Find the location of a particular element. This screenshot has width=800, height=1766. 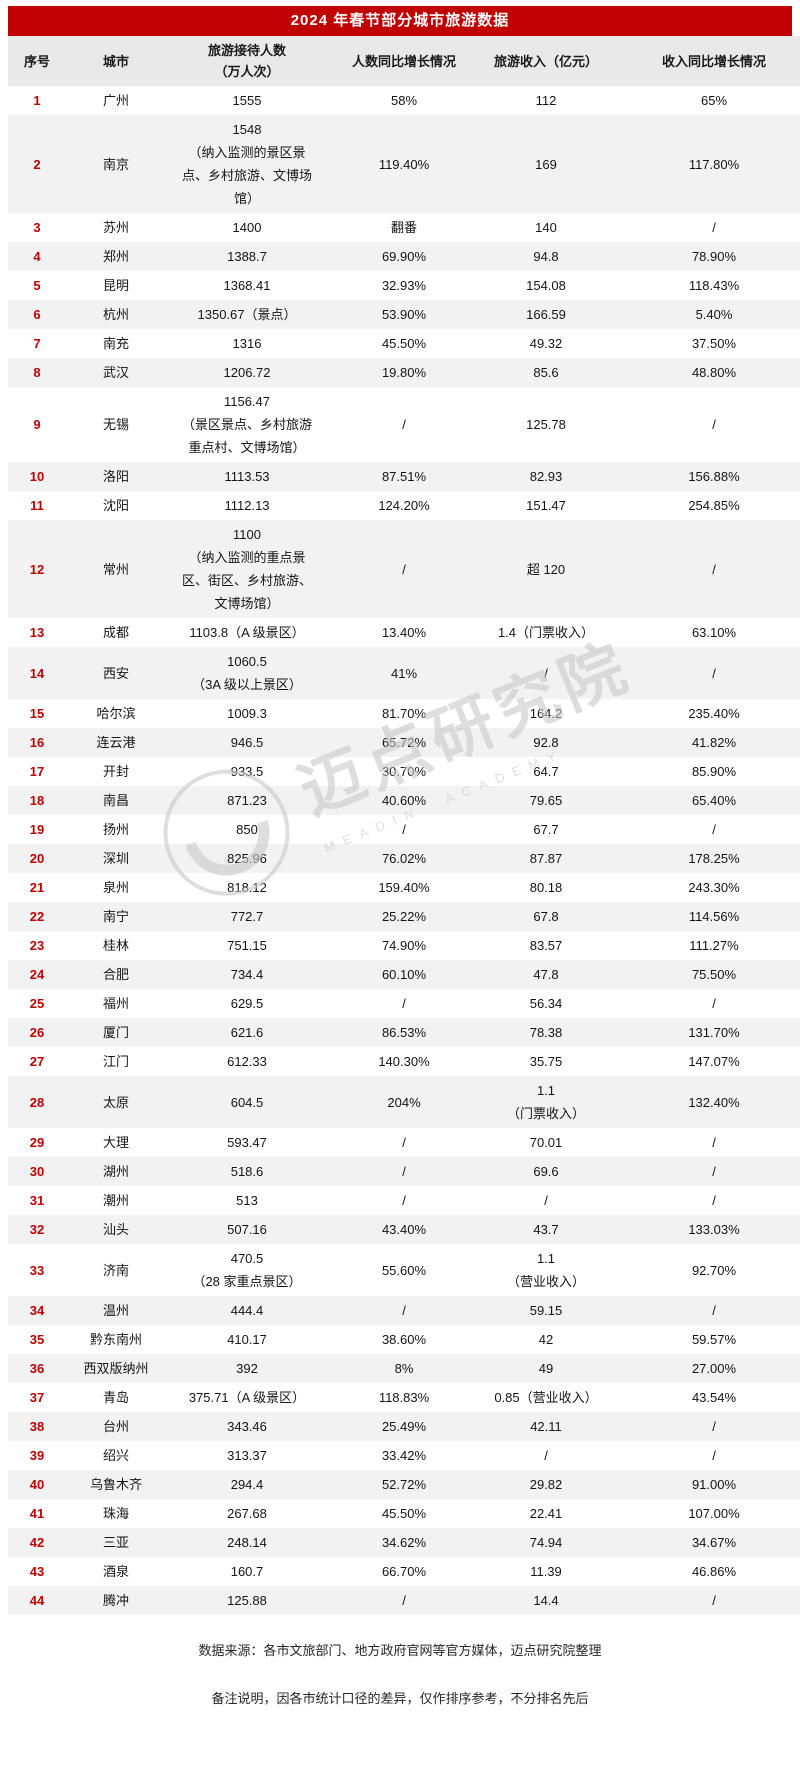

cell-city: 三亚 is located at coordinates (115, 1542).